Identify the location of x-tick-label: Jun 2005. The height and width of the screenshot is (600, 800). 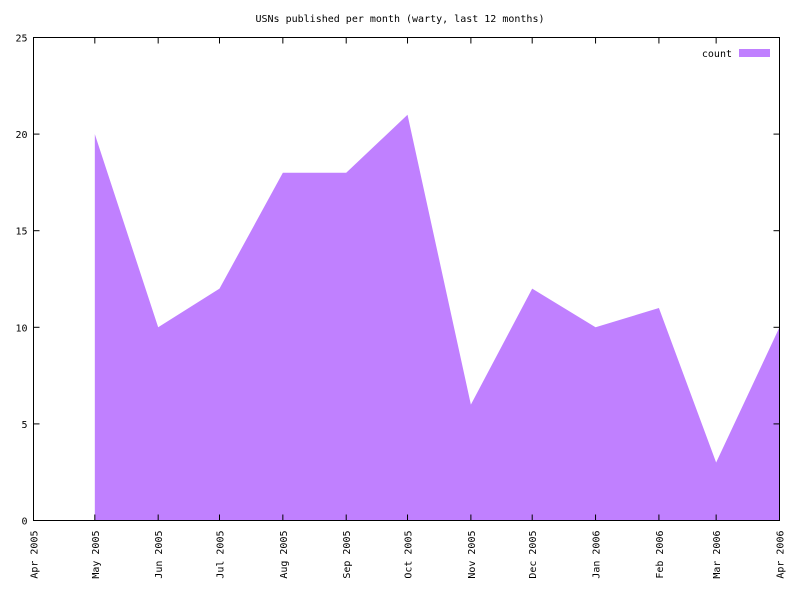
(159, 555).